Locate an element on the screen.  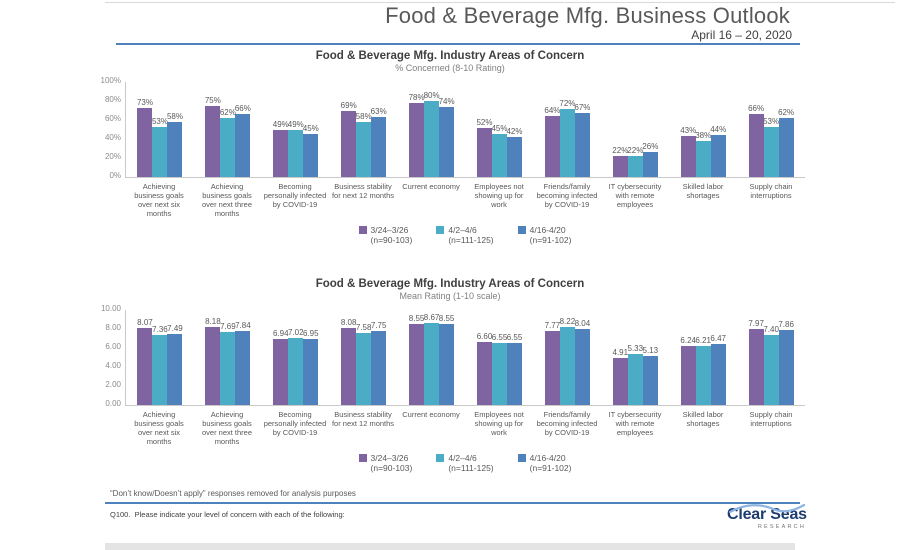
bar-value-label: 49% is located at coordinates (295, 125).